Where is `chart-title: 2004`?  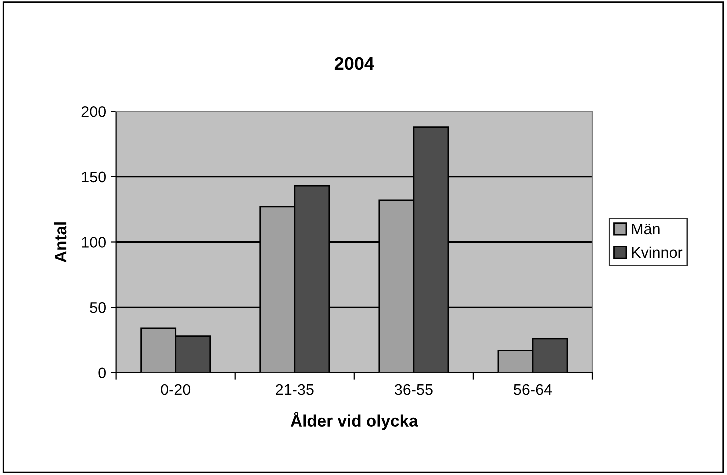
chart-title: 2004 is located at coordinates (354, 63).